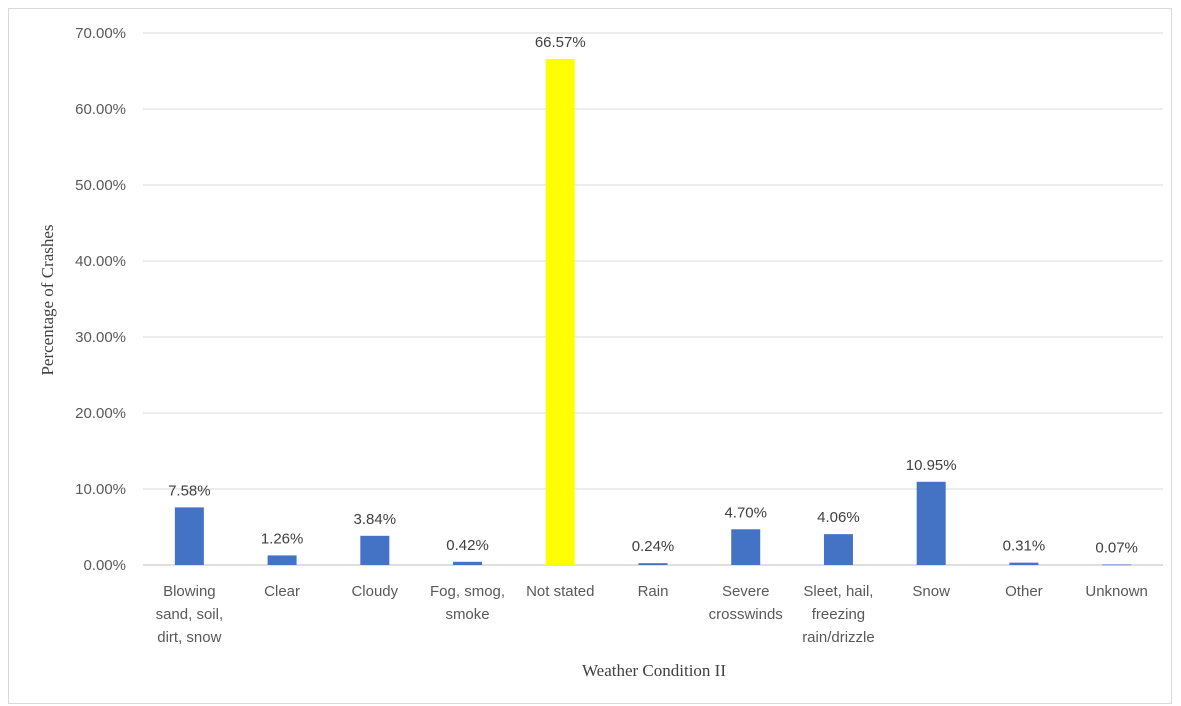  Describe the element at coordinates (100, 185) in the screenshot. I see `y-tick-label: 50.00%` at that location.